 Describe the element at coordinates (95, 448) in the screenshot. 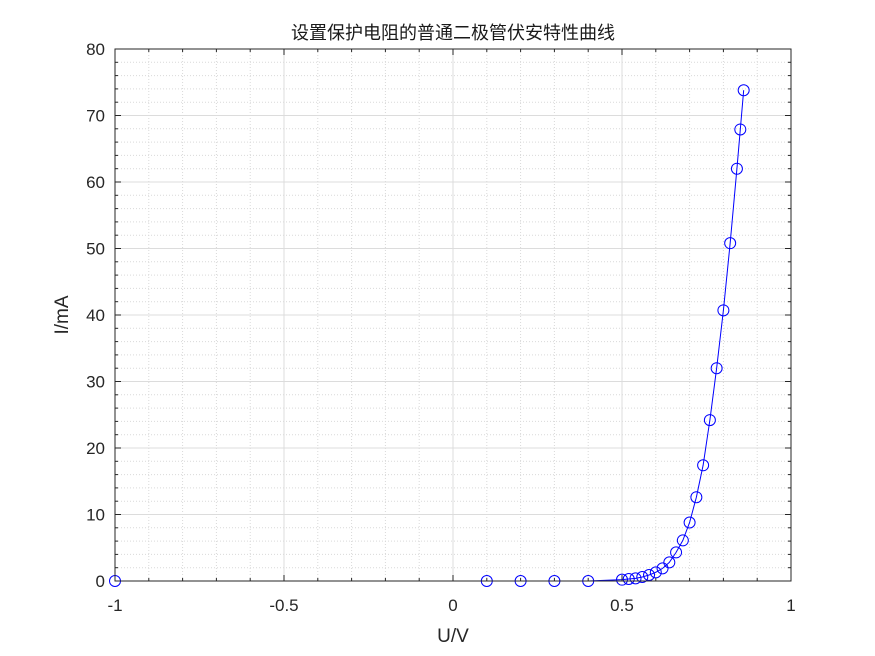

I see `y-tick-label: 20` at that location.